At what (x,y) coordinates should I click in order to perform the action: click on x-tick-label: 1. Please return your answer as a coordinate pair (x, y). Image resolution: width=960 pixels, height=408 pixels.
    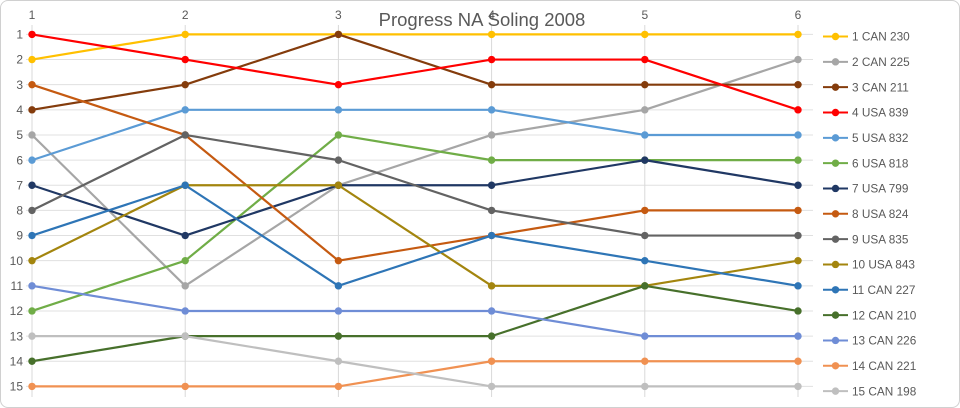
    Looking at the image, I should click on (32, 15).